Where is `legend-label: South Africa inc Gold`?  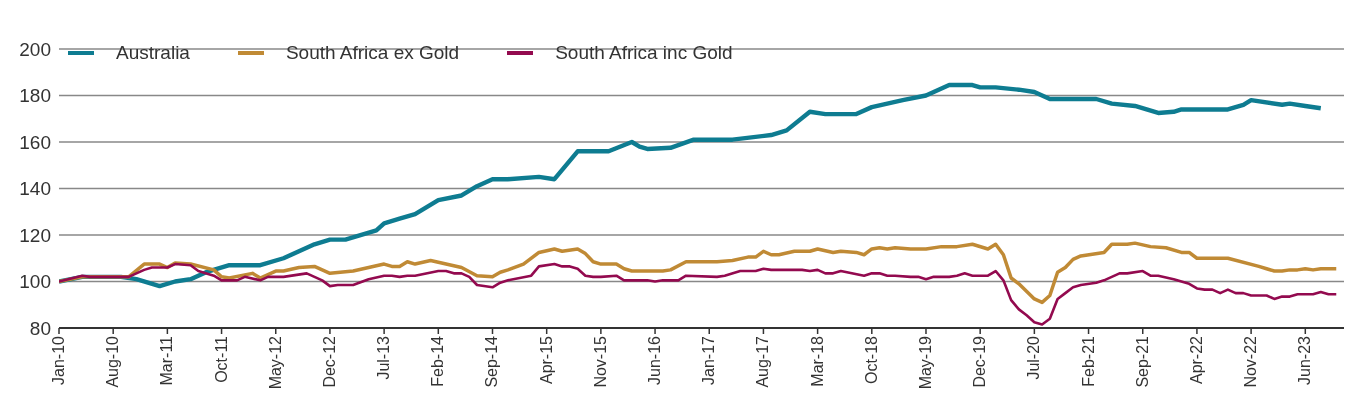 legend-label: South Africa inc Gold is located at coordinates (644, 53).